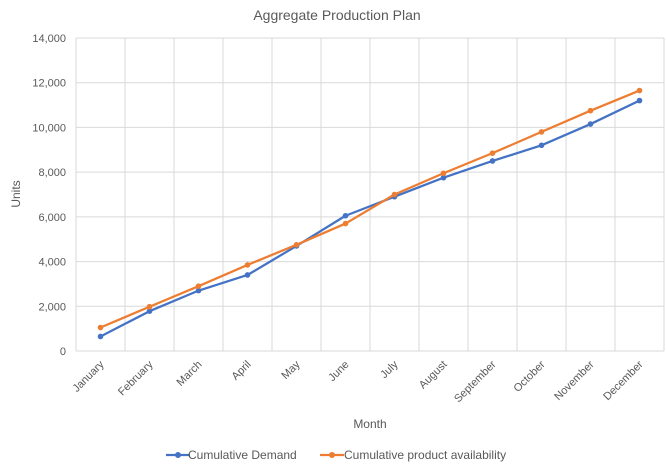 The image size is (666, 469). I want to click on legend-label-availability: Cumulative product availability, so click(425, 455).